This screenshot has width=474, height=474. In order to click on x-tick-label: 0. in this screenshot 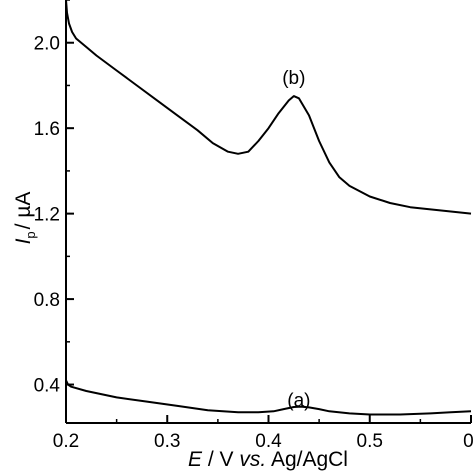, I will do `click(468, 441)`.